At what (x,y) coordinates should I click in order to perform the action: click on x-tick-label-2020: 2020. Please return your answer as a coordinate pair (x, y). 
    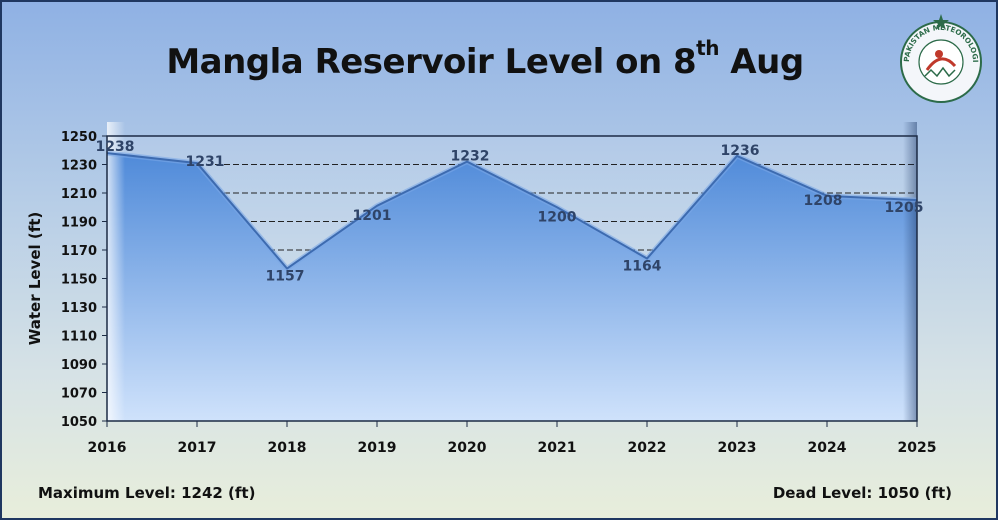
    Looking at the image, I should click on (467, 448).